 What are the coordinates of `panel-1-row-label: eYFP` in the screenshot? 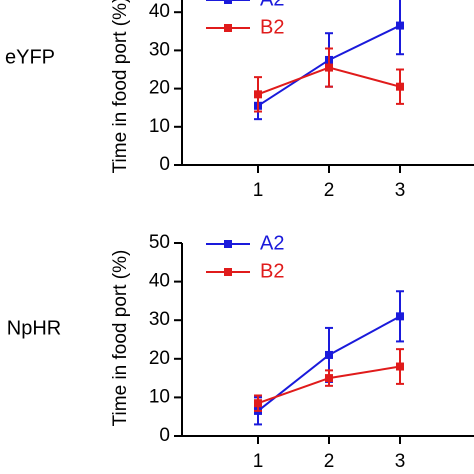 It's located at (30, 57).